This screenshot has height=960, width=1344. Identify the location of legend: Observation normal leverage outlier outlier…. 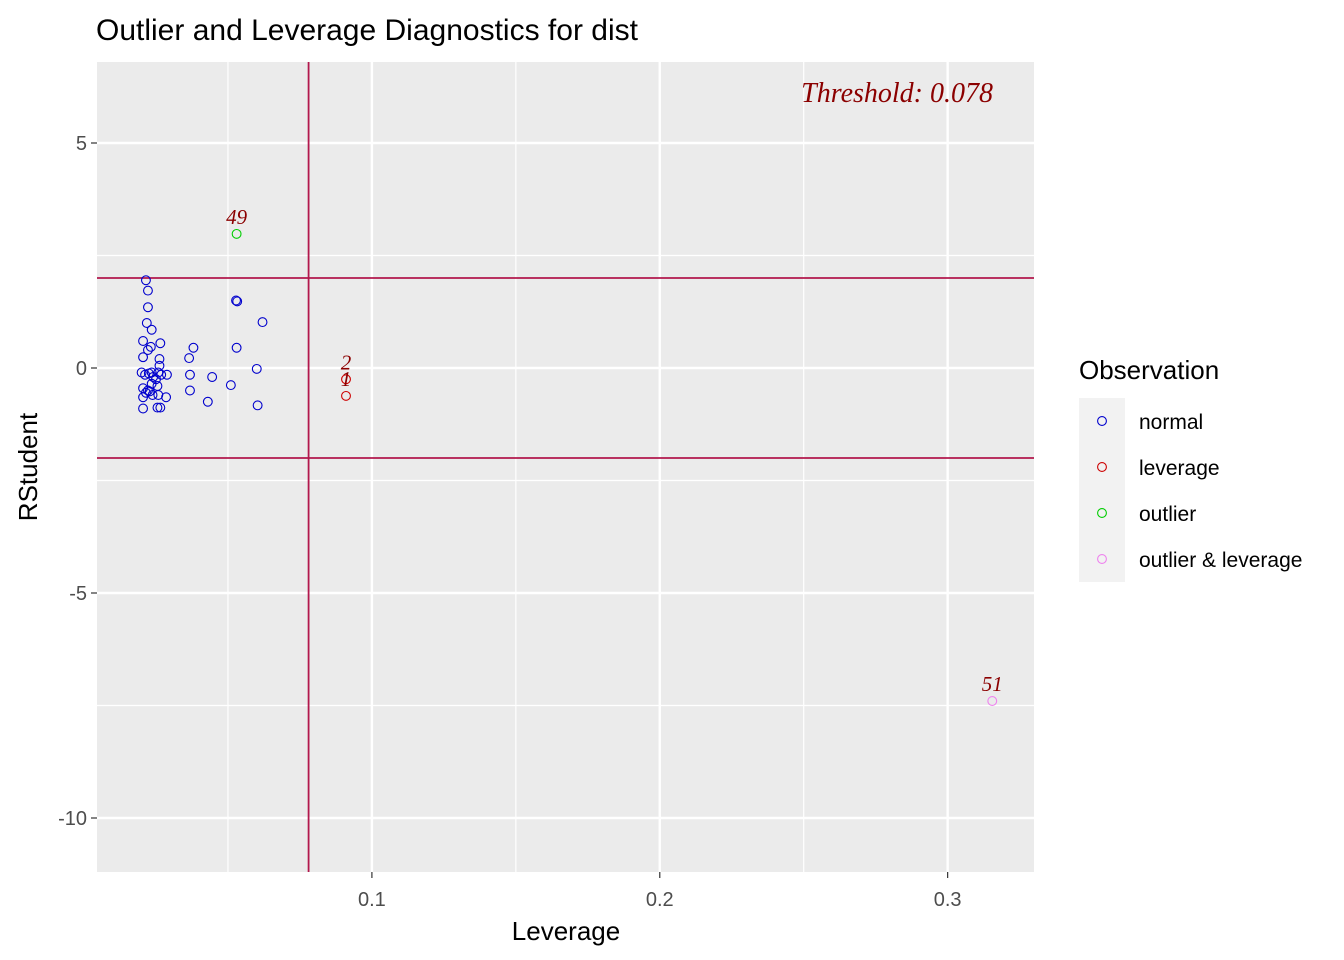
(1190, 468).